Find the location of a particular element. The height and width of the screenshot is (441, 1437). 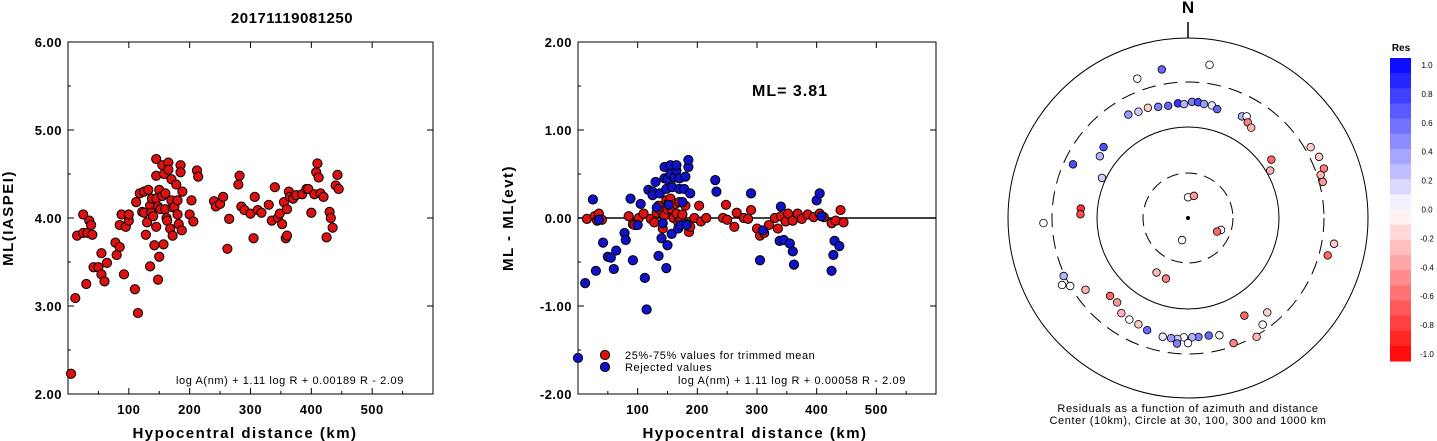

colorbar-tick-label: 0.6 is located at coordinates (1427, 123).